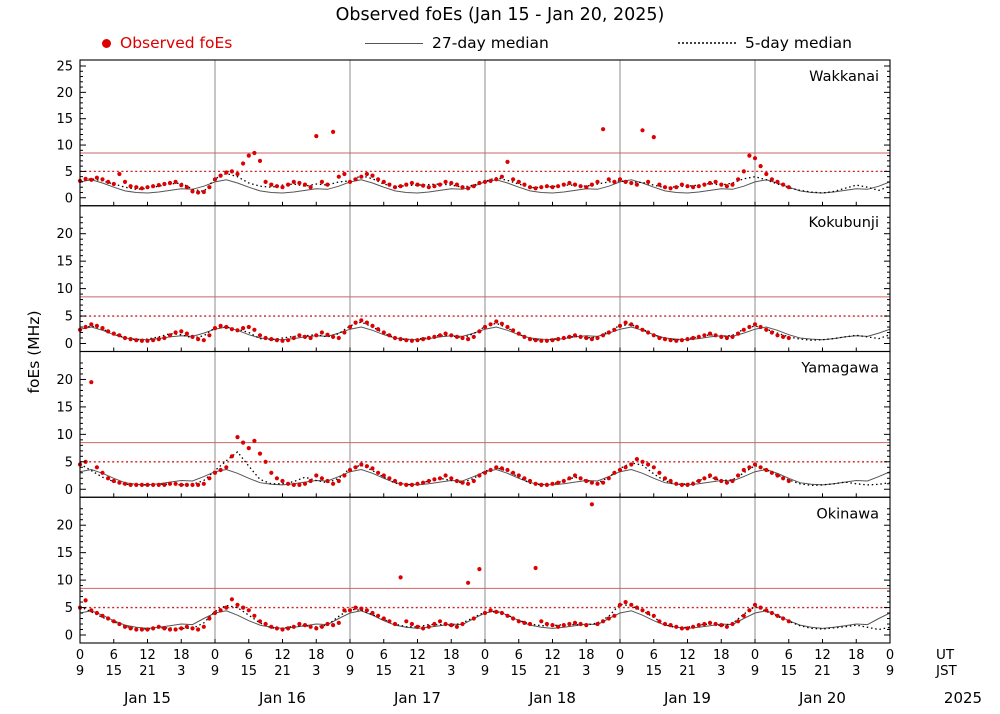 This screenshot has height=714, width=1000. What do you see at coordinates (64, 119) in the screenshot?
I see `y-tick-label: 15` at bounding box center [64, 119].